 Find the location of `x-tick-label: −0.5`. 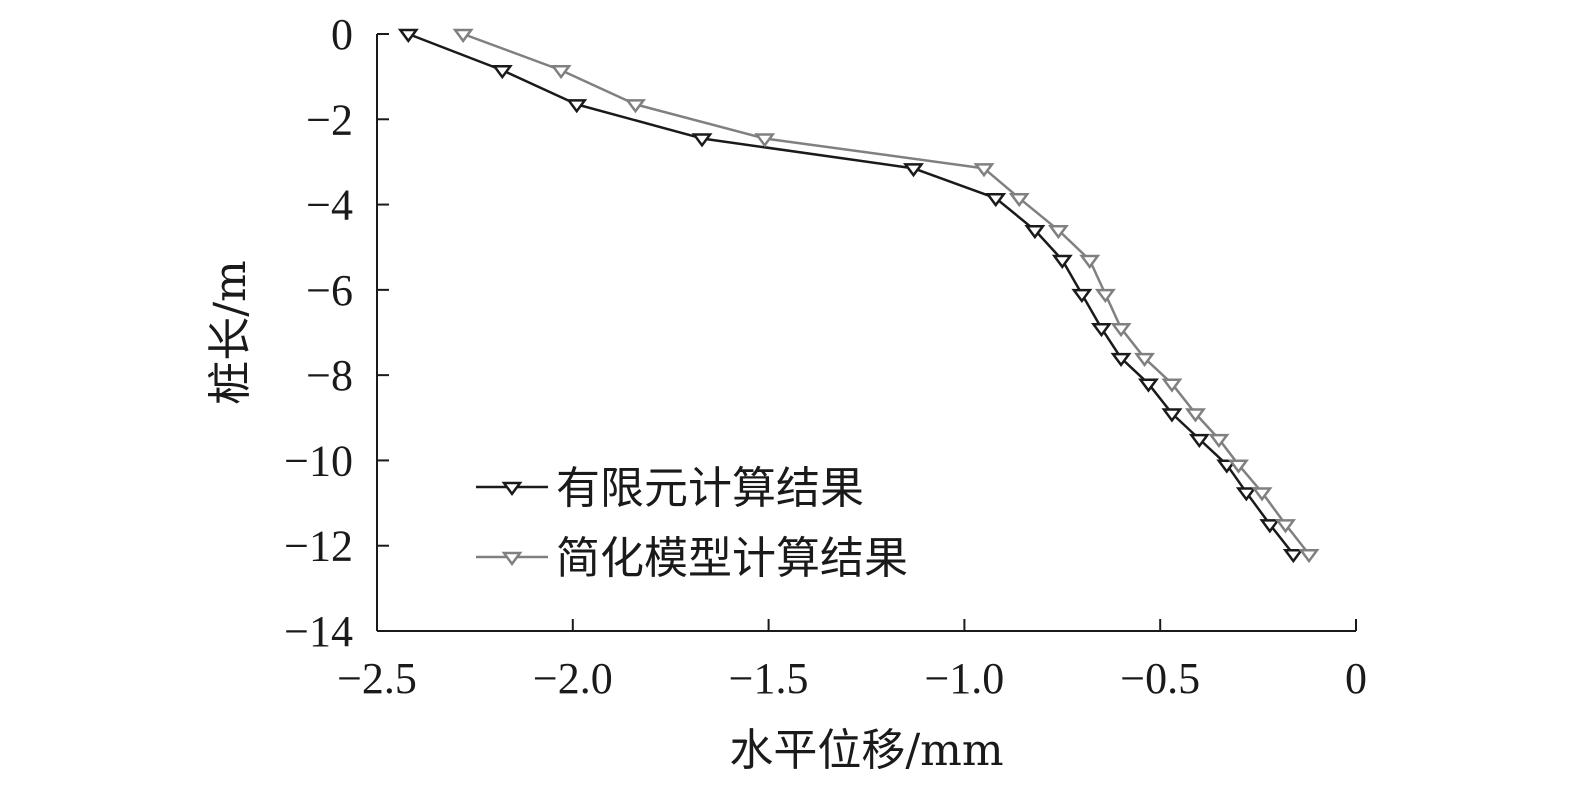

x-tick-label: −0.5 is located at coordinates (1160, 678).